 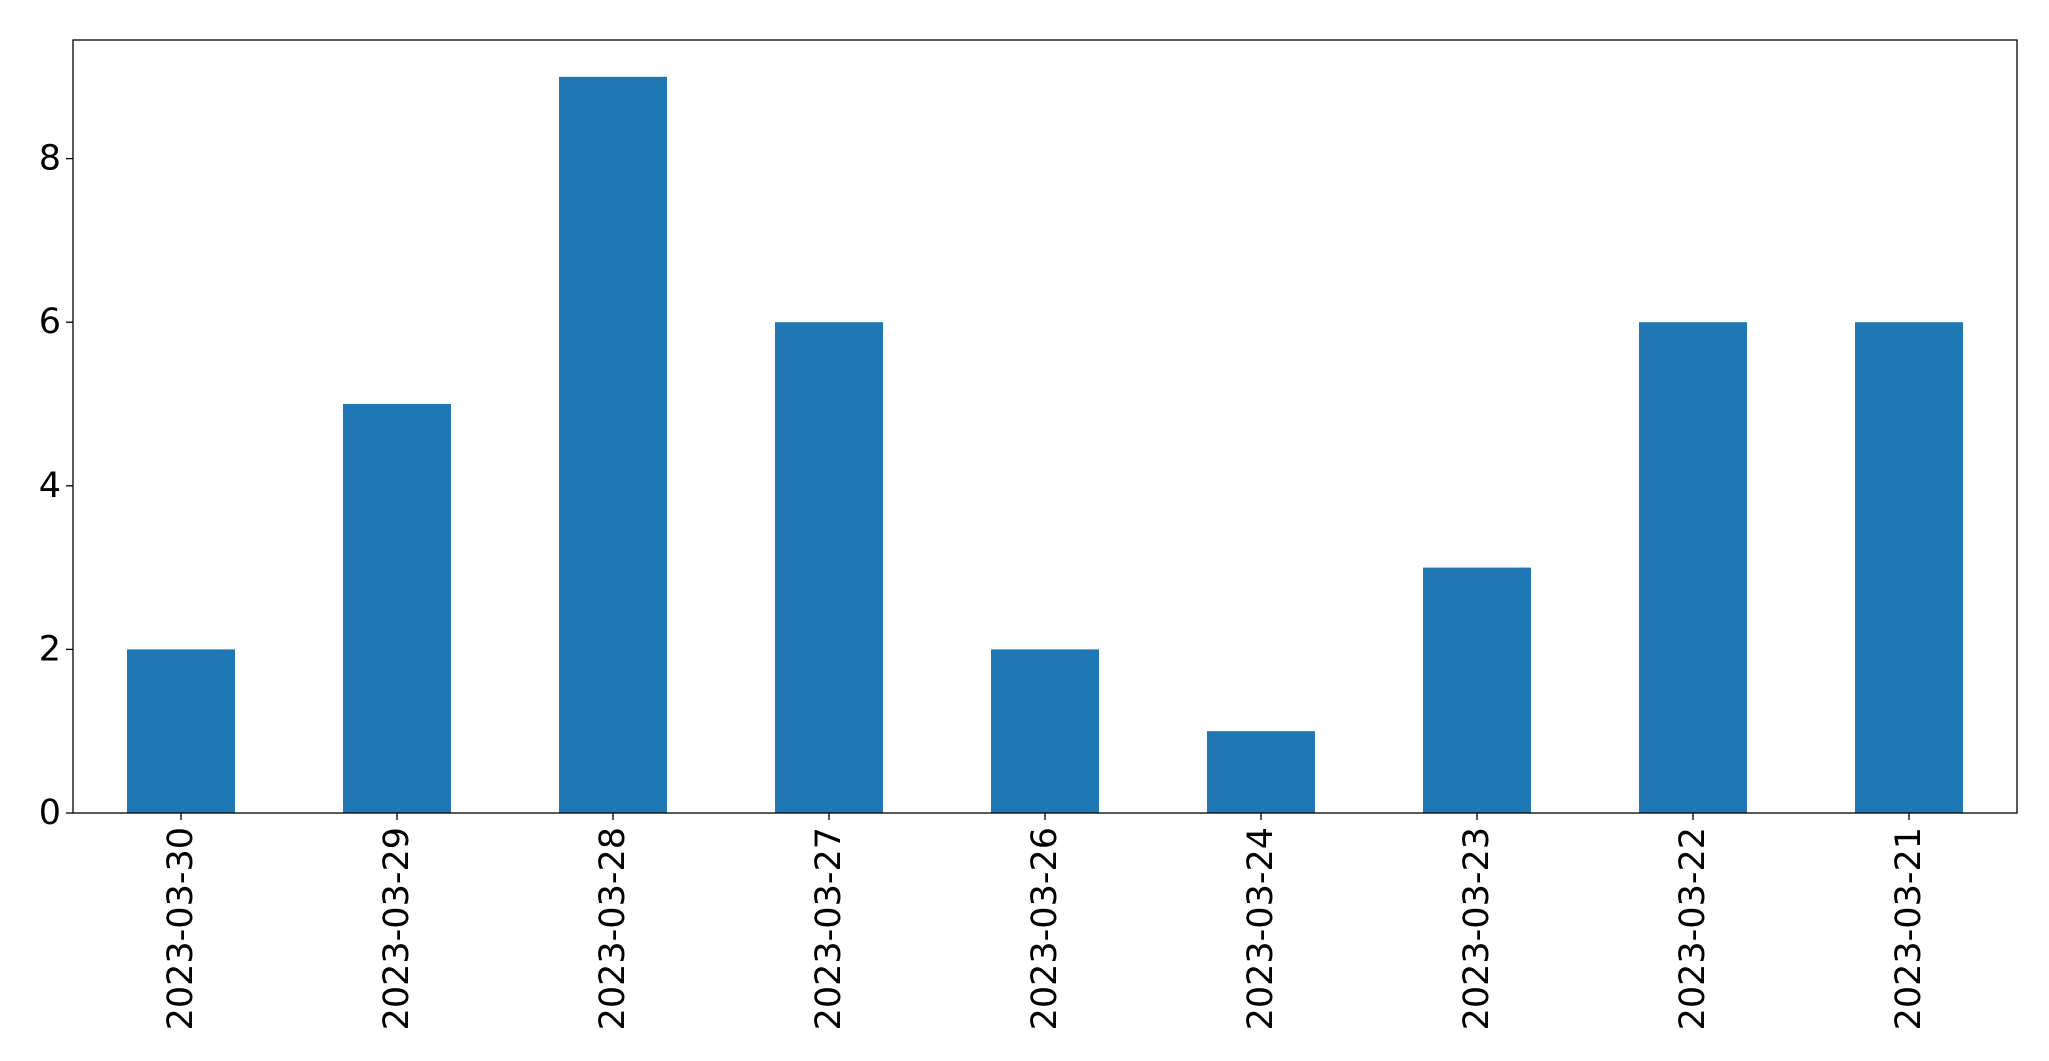 I want to click on x-tick-label: 2023-03-28, so click(x=613, y=928).